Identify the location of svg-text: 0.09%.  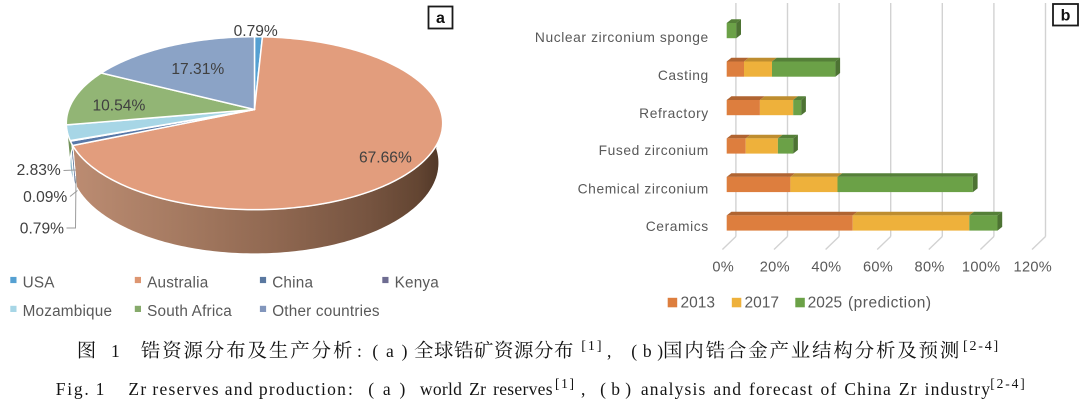
(45, 197).